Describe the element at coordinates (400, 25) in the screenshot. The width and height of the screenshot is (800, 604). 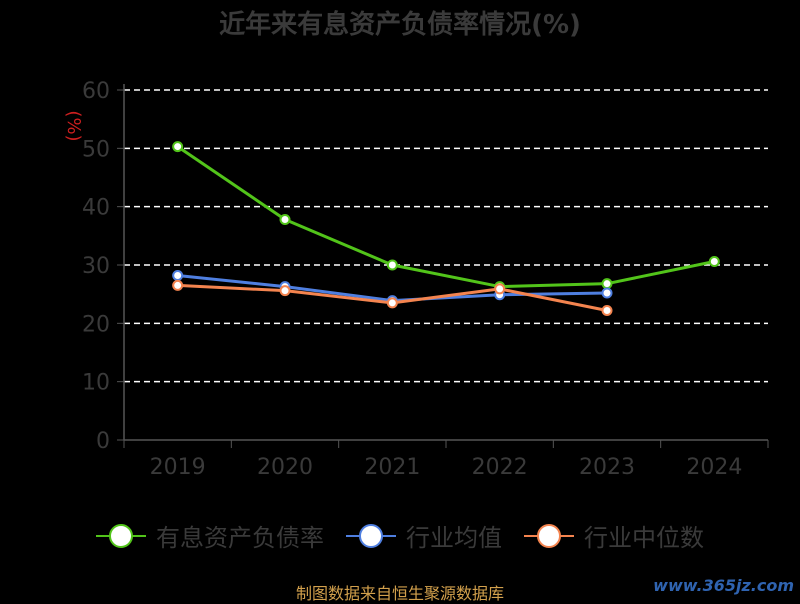
I see `chart-title: 近年来有息资产负债率情况(%)` at that location.